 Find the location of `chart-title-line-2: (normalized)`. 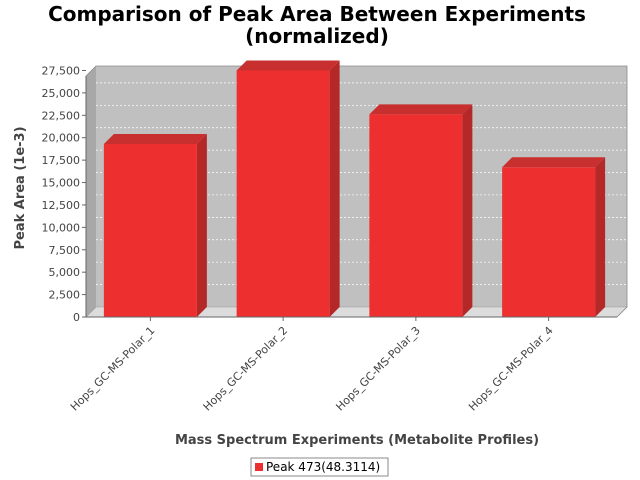

chart-title-line-2: (normalized) is located at coordinates (317, 36).